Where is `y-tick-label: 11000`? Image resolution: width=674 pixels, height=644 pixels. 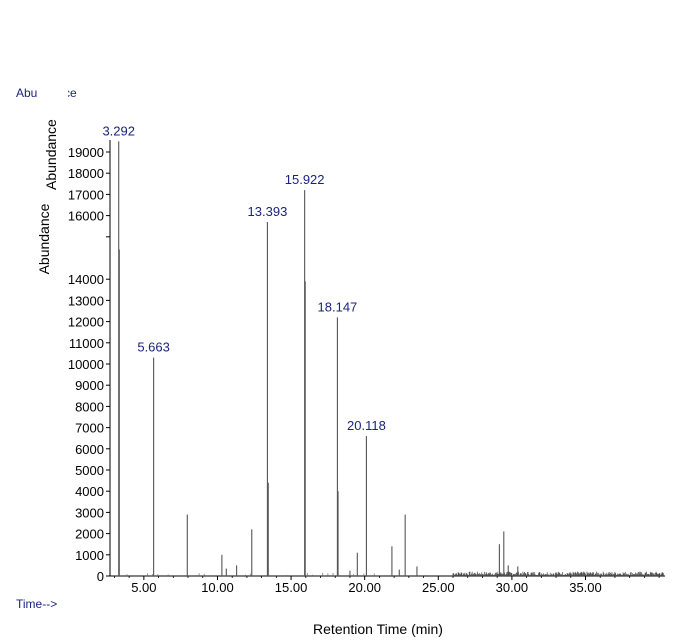
y-tick-label: 11000 is located at coordinates (86, 343).